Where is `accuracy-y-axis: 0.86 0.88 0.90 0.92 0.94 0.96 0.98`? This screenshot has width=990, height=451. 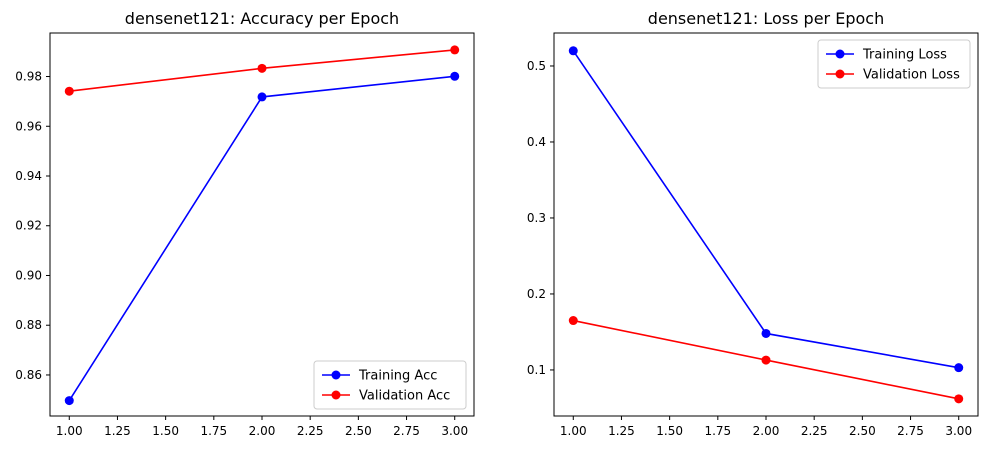
accuracy-y-axis: 0.86 0.88 0.90 0.92 0.94 0.96 0.98 is located at coordinates (32, 226).